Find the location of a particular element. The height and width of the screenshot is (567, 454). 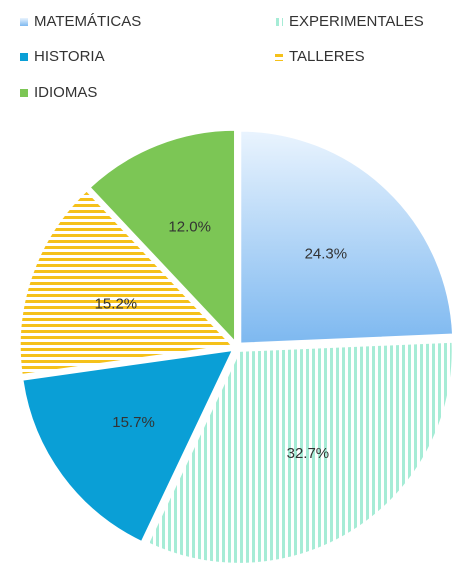

pie-slice is located at coordinates (162, 237).